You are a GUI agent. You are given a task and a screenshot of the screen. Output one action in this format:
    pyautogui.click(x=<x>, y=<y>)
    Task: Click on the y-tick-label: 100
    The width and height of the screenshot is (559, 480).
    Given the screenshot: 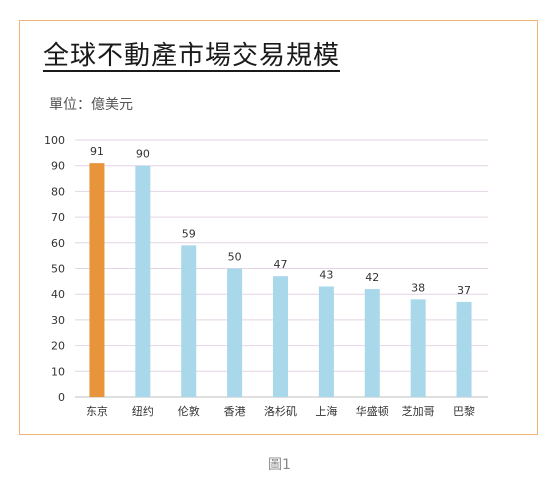 What is the action you would take?
    pyautogui.click(x=54, y=140)
    